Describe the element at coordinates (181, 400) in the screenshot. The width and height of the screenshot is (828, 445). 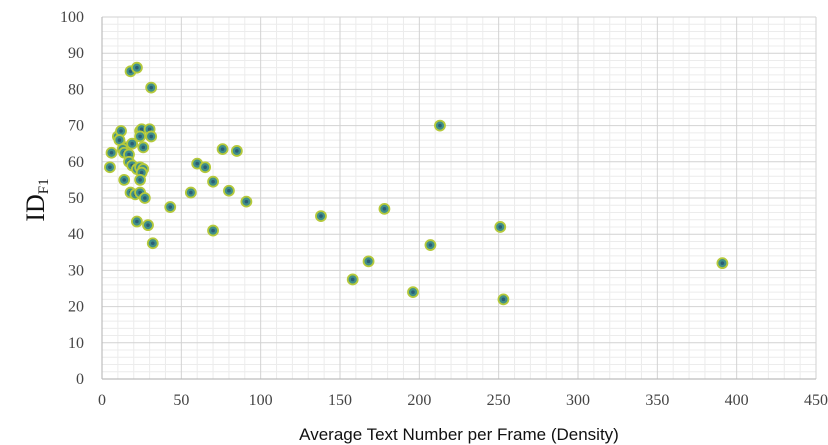
I see `x-tick-label: 50` at that location.